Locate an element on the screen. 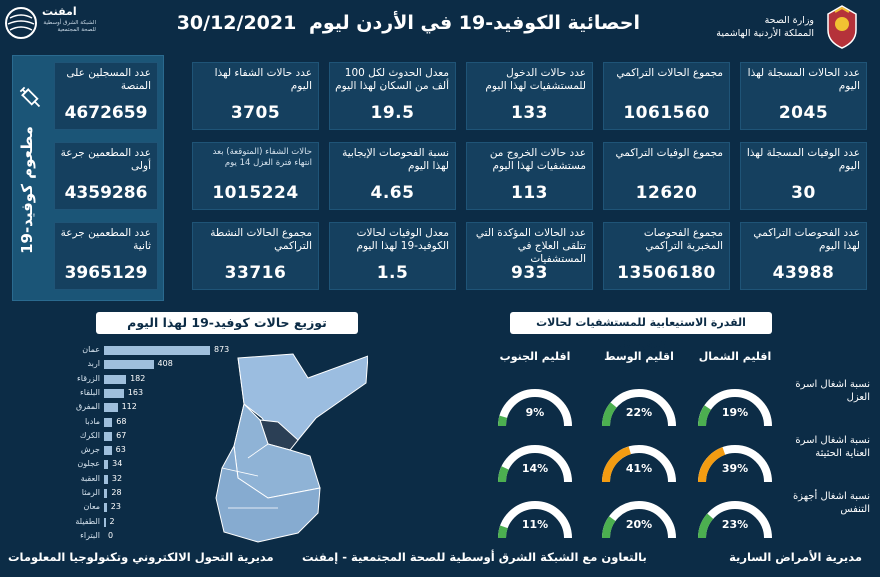  jordan-map is located at coordinates (291, 448).